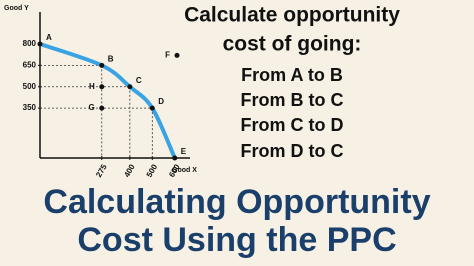  What do you see at coordinates (30, 107) in the screenshot?
I see `y-tick-label: 350` at bounding box center [30, 107].